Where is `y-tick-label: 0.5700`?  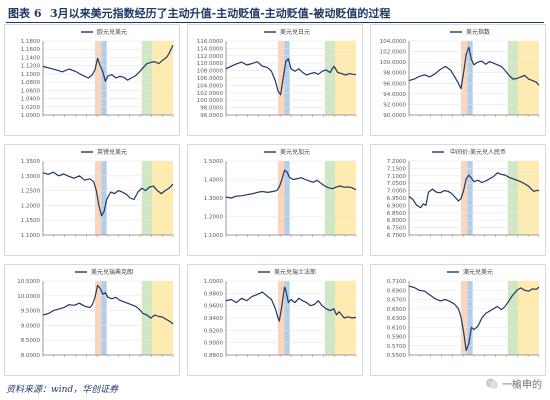
y-tick-label: 0.5700 is located at coordinates (397, 347).